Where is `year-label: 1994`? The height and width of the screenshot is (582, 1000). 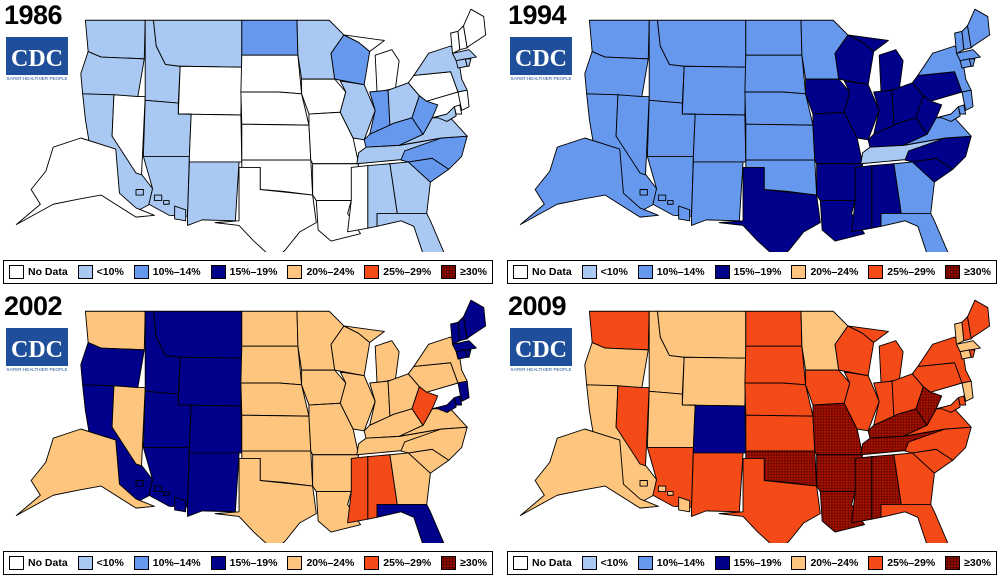
year-label: 1994 is located at coordinates (537, 15).